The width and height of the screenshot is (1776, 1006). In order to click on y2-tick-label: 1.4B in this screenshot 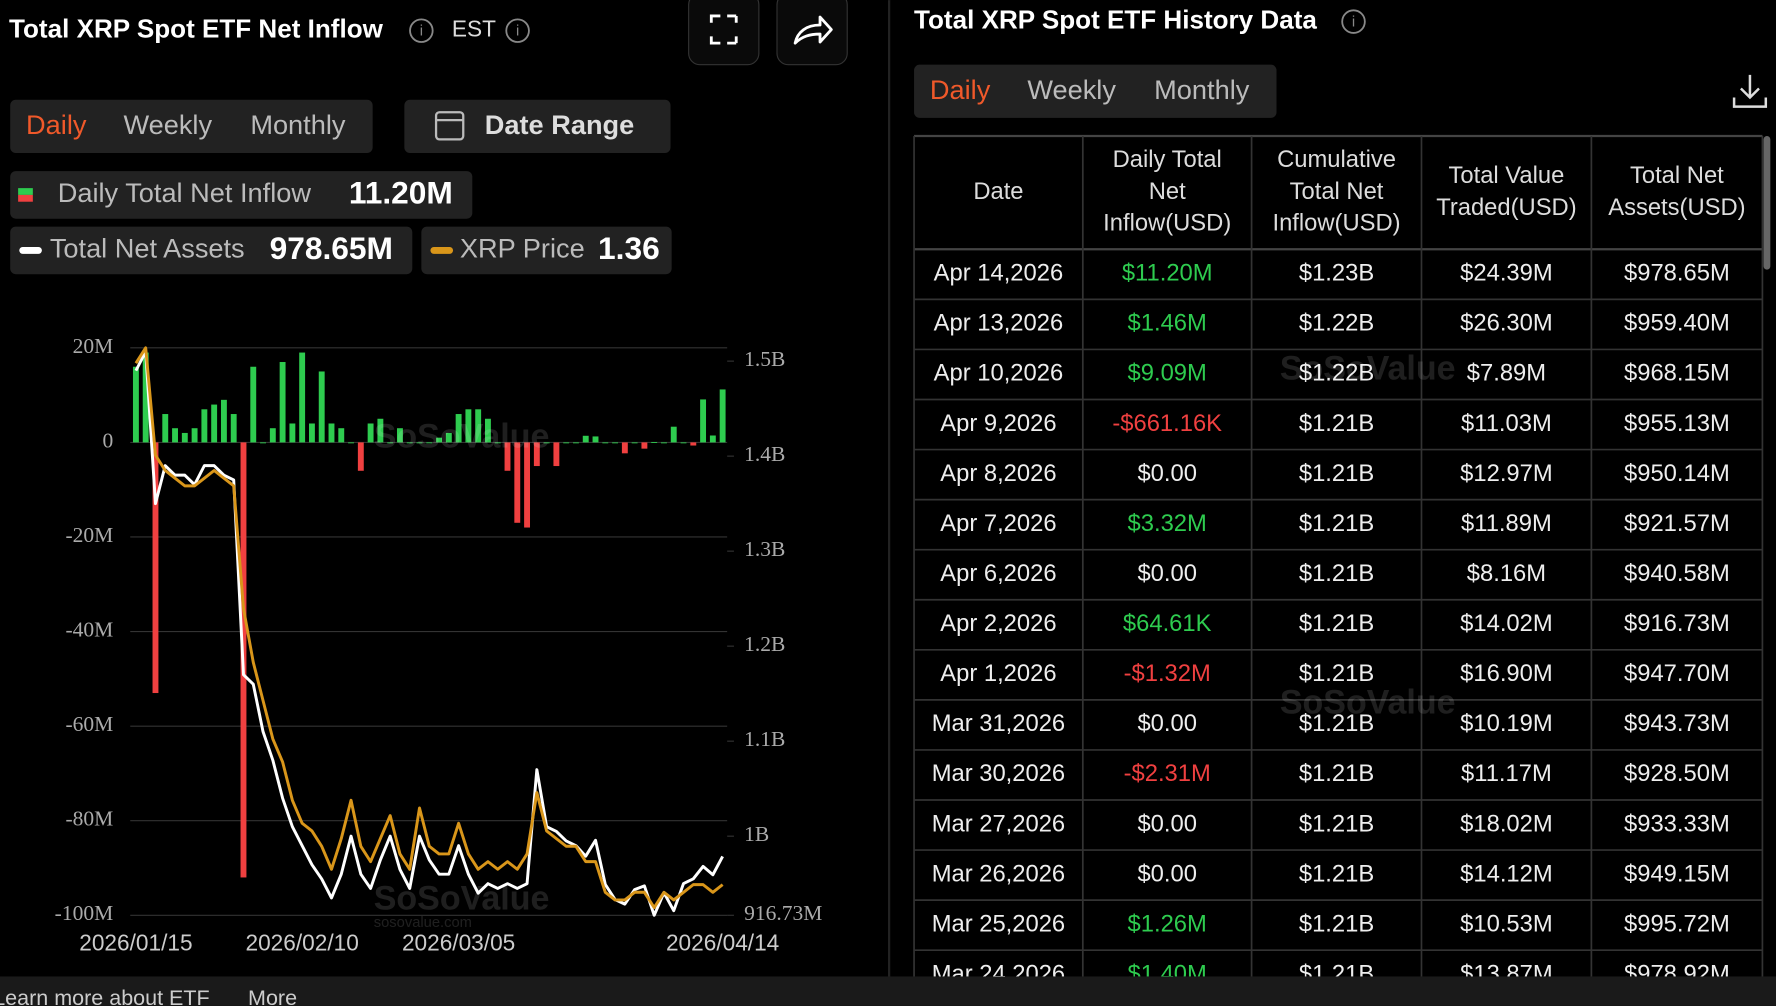, I will do `click(764, 454)`.